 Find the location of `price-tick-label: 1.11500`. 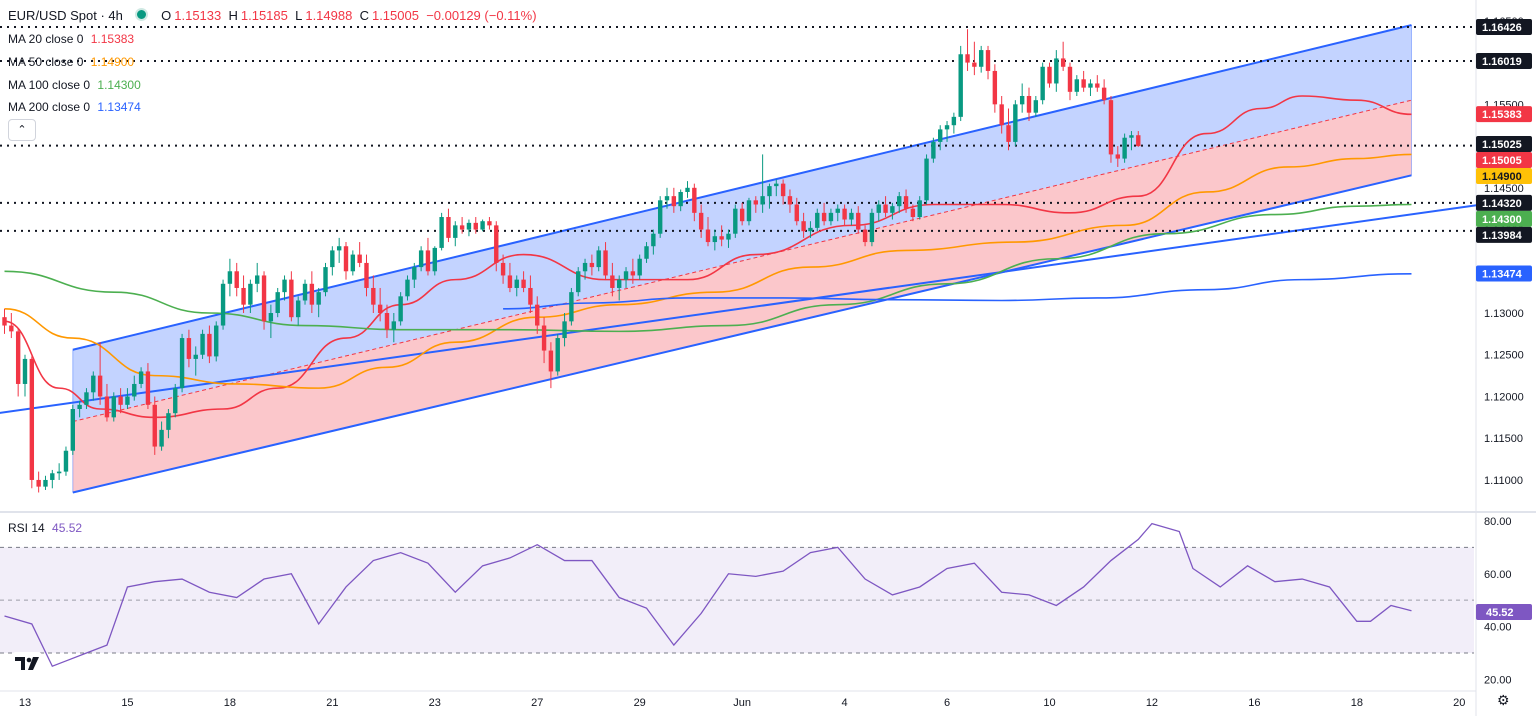

price-tick-label: 1.11500 is located at coordinates (1503, 439).